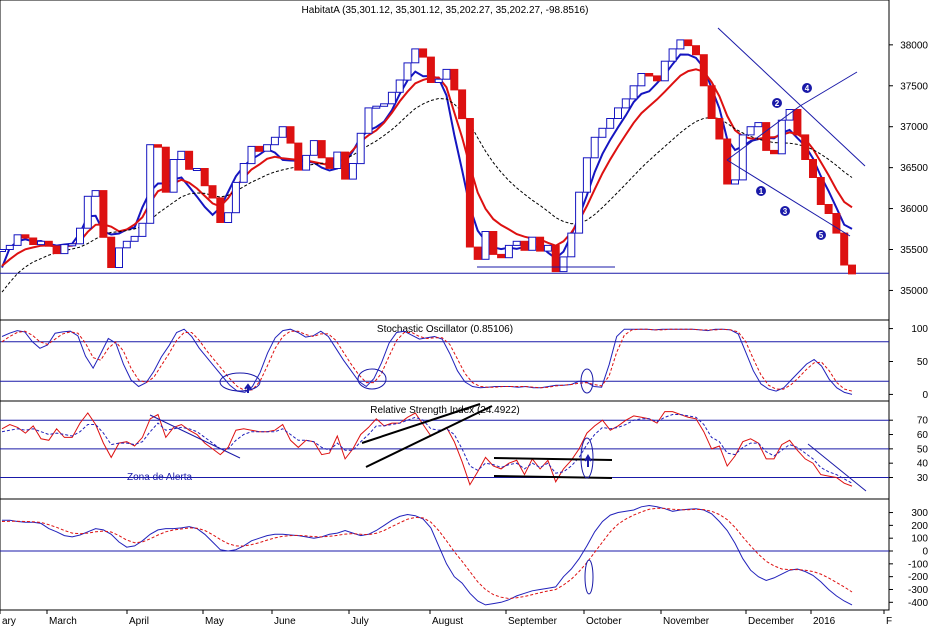  What do you see at coordinates (807, 88) in the screenshot?
I see `wave-label-text: 4` at bounding box center [807, 88].